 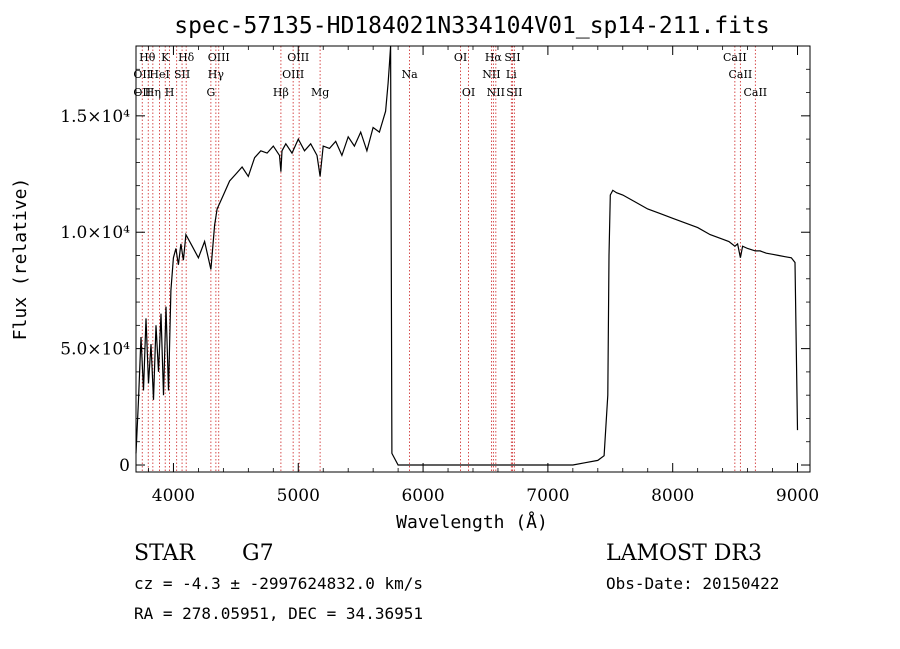 What do you see at coordinates (258, 553) in the screenshot?
I see `object-subclass: G7` at bounding box center [258, 553].